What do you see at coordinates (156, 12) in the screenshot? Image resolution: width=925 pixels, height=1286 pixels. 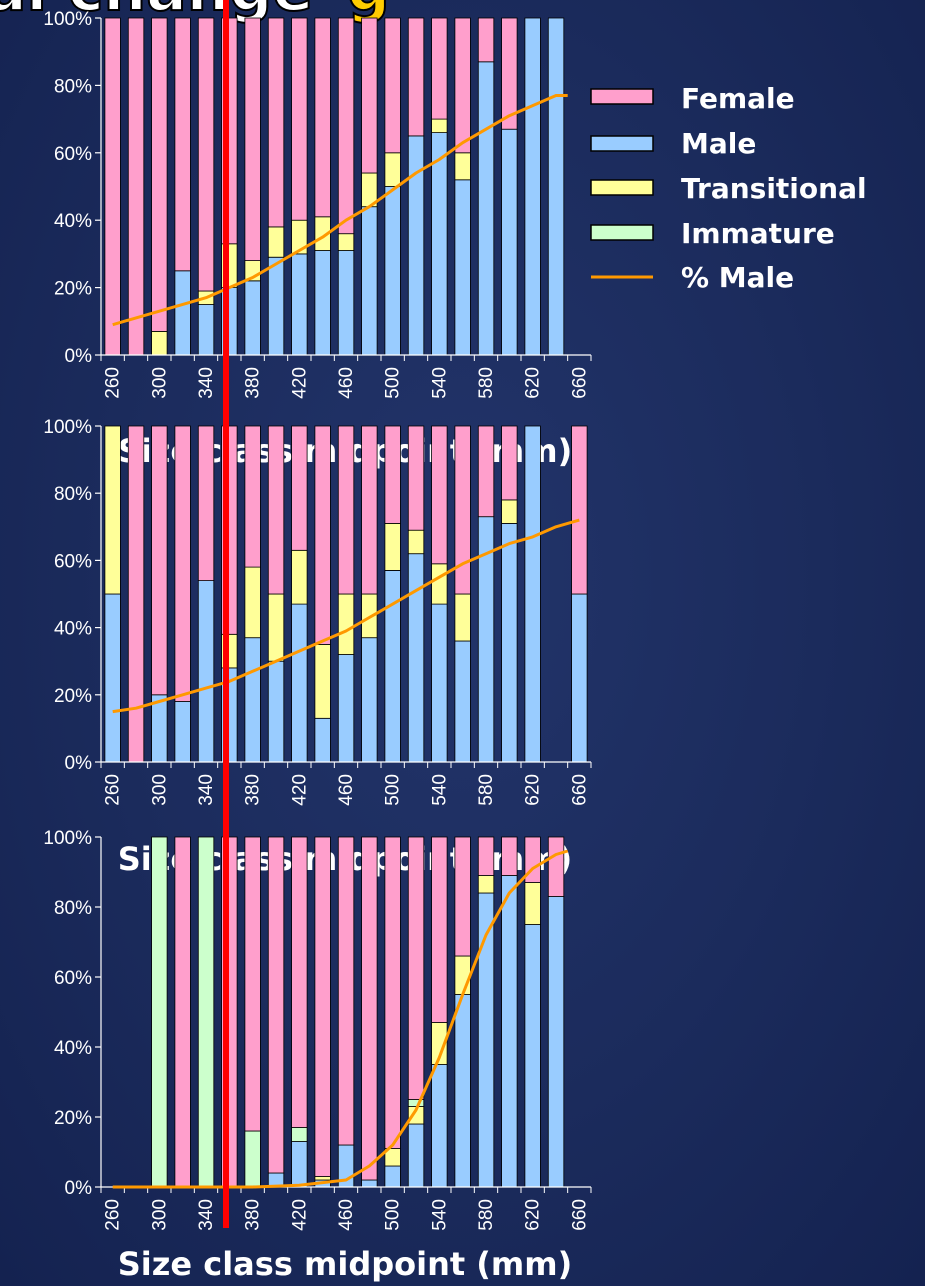 I see `slide-title-fragment: al change` at bounding box center [156, 12].